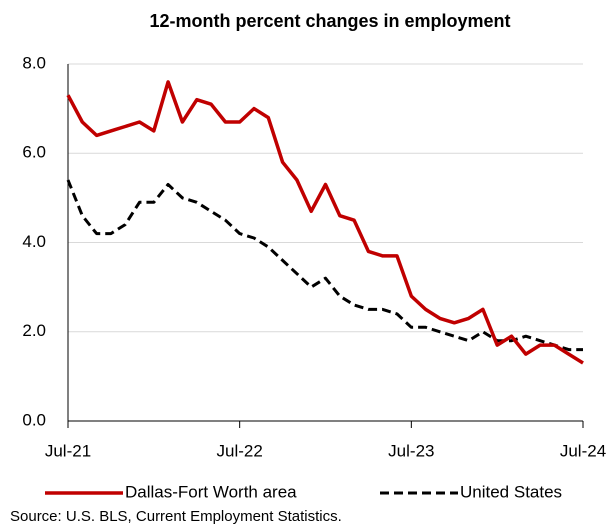 This screenshot has width=616, height=527. Describe the element at coordinates (34, 241) in the screenshot. I see `y-tick-label: 4.0` at that location.